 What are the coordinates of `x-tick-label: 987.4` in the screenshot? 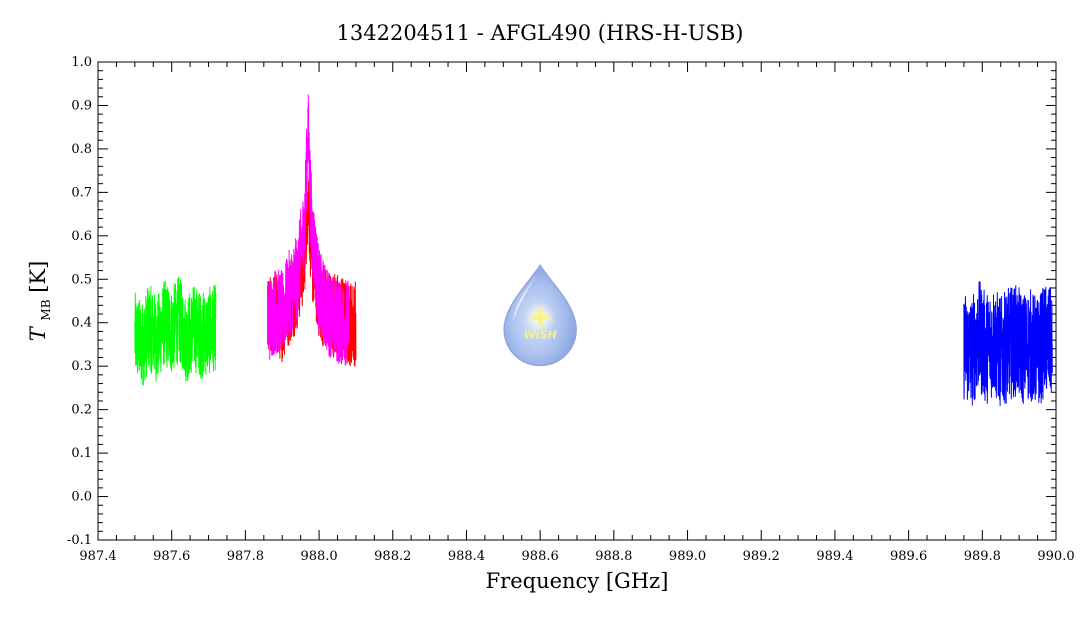 It's located at (97, 556).